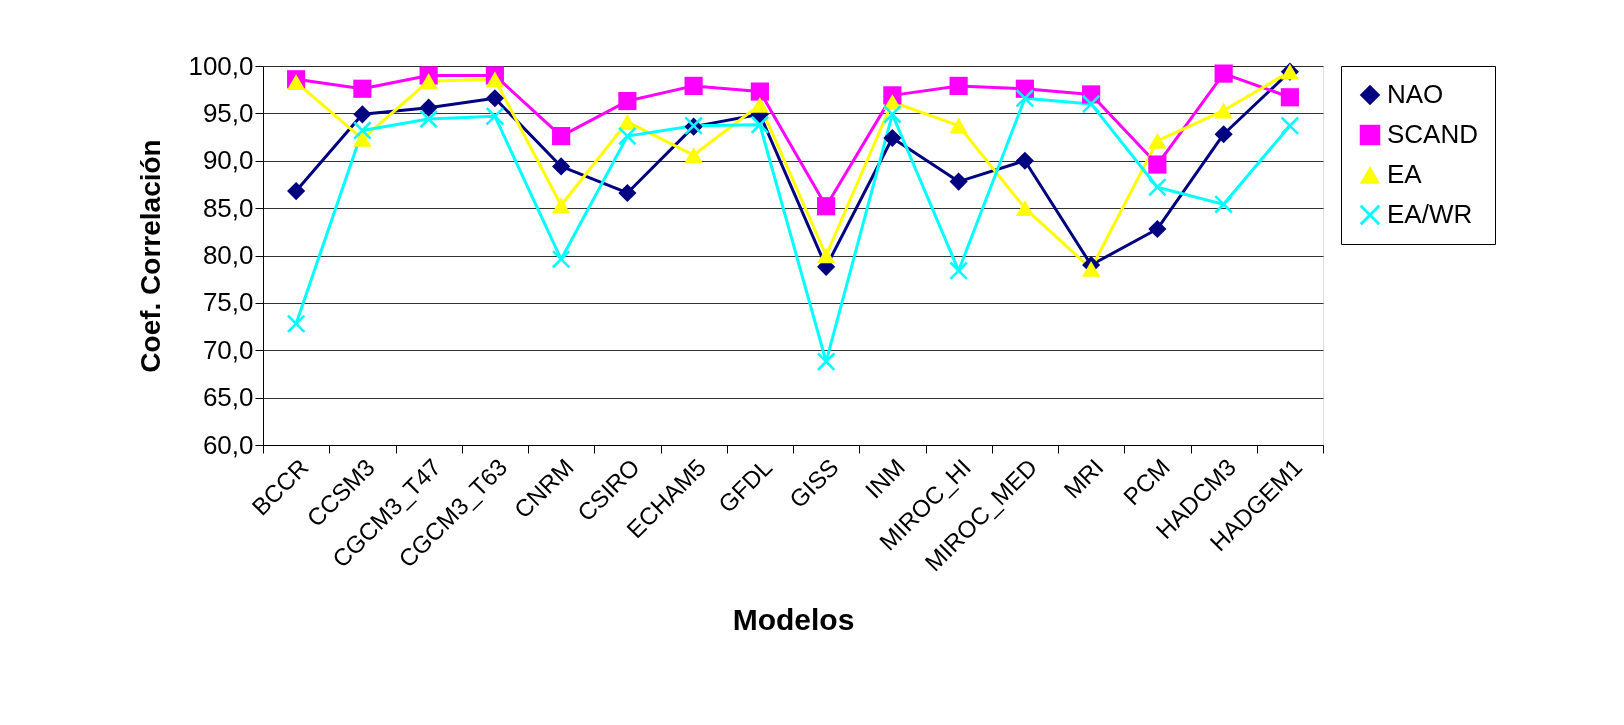 The width and height of the screenshot is (1624, 725). Describe the element at coordinates (1433, 134) in the screenshot. I see `legend-label: SCAND` at that location.